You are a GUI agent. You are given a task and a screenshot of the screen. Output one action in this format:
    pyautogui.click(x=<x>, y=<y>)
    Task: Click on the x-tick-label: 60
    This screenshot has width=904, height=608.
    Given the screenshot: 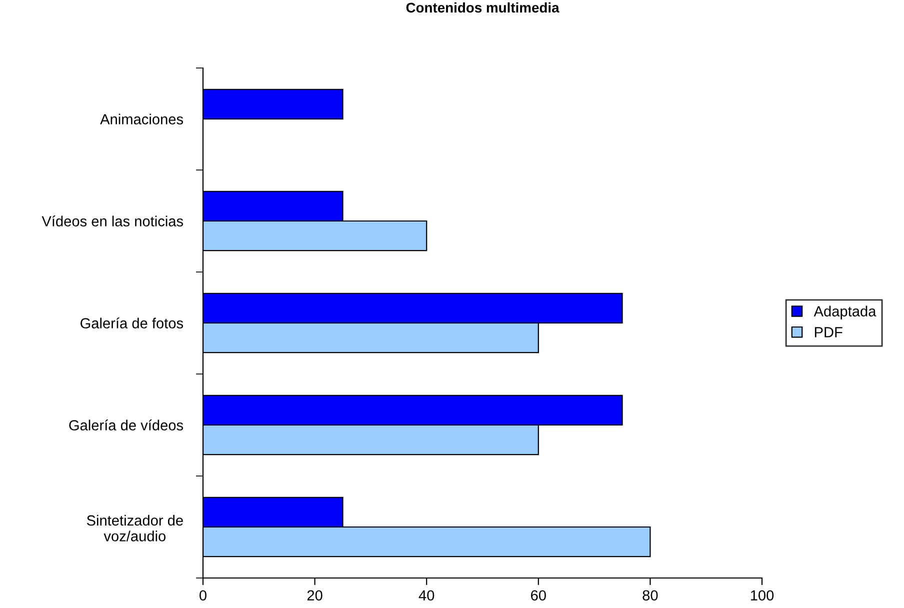 What is the action you would take?
    pyautogui.click(x=538, y=595)
    